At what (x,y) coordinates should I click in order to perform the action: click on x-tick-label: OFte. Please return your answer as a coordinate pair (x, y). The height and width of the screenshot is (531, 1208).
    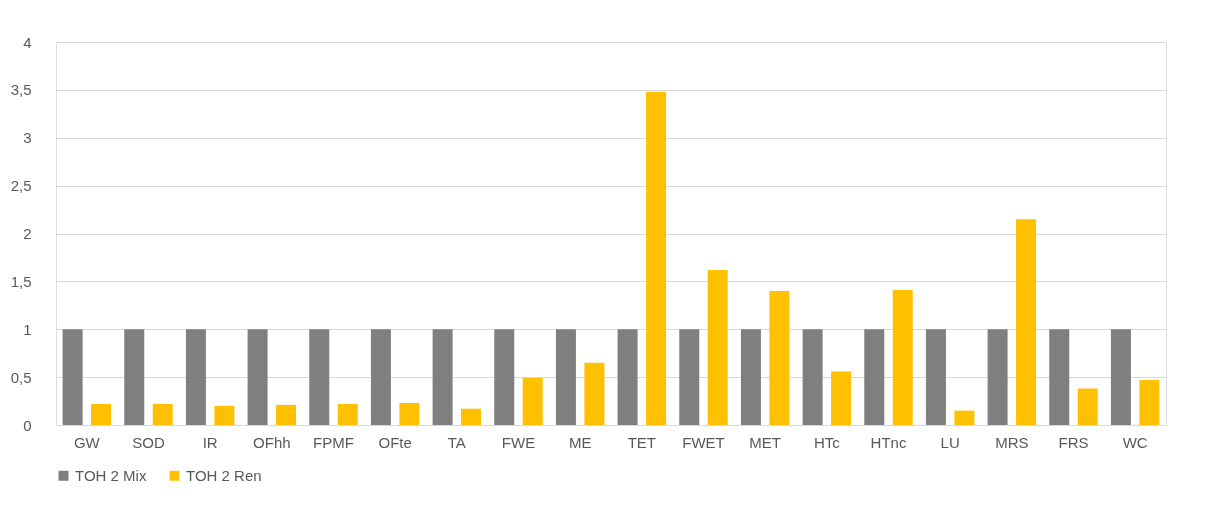
    Looking at the image, I should click on (395, 442).